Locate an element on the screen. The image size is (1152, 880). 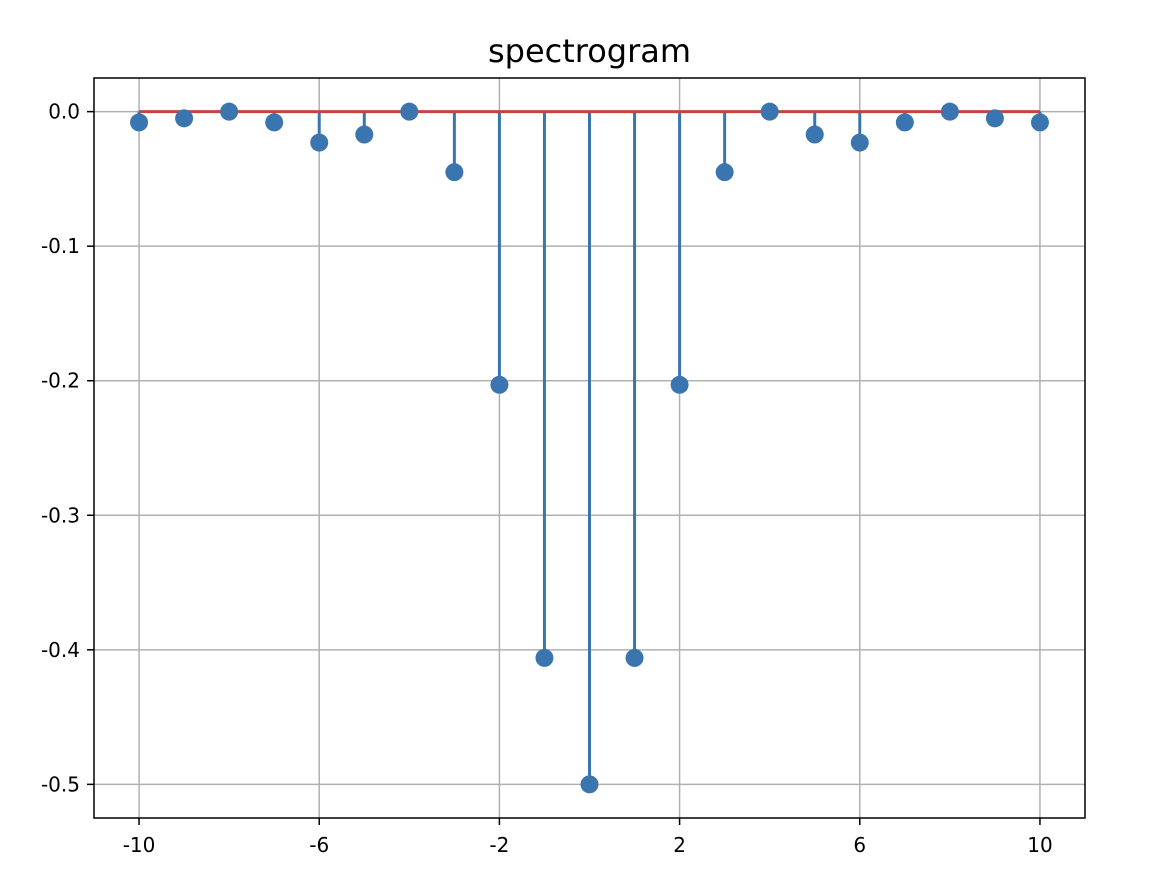
y-tick-label: -0.4 is located at coordinates (60, 650).